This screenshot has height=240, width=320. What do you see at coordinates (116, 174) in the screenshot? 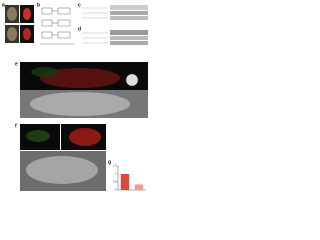
I see `y-tick-label: 1` at bounding box center [116, 174].